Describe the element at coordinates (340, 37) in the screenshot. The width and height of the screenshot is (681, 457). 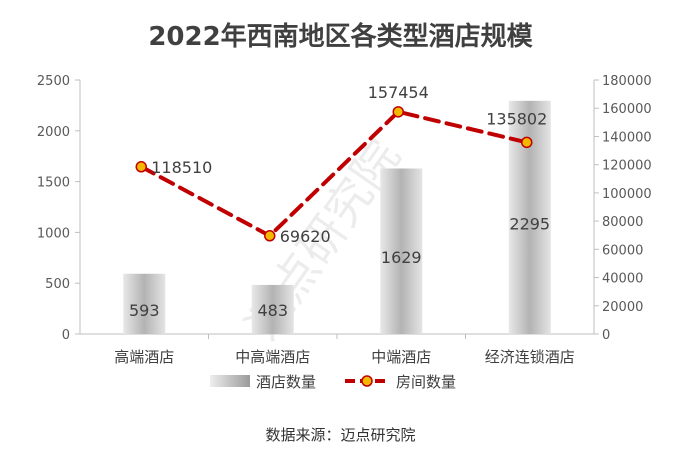
I see `chart-title: 2022年西南地区各类型酒店规模` at that location.